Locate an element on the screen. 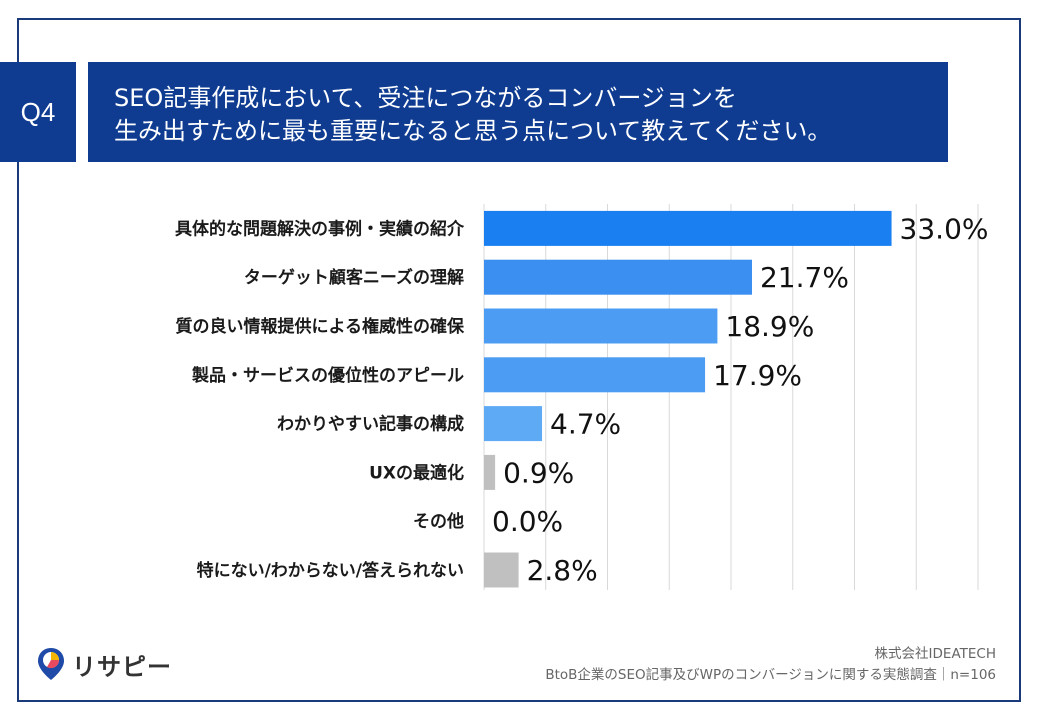 The width and height of the screenshot is (1040, 720). value-label: 4.7% is located at coordinates (585, 424).